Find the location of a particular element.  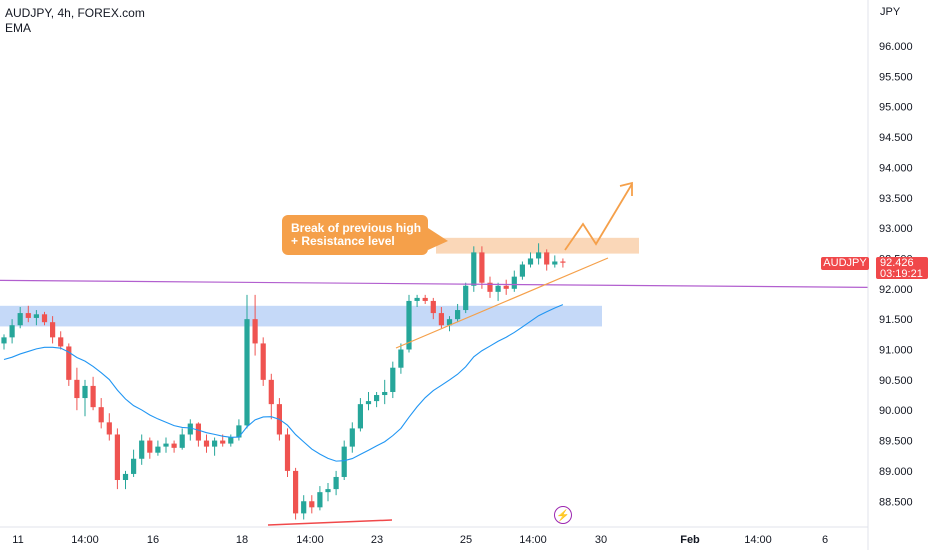

resistance-zone is located at coordinates (537, 245).